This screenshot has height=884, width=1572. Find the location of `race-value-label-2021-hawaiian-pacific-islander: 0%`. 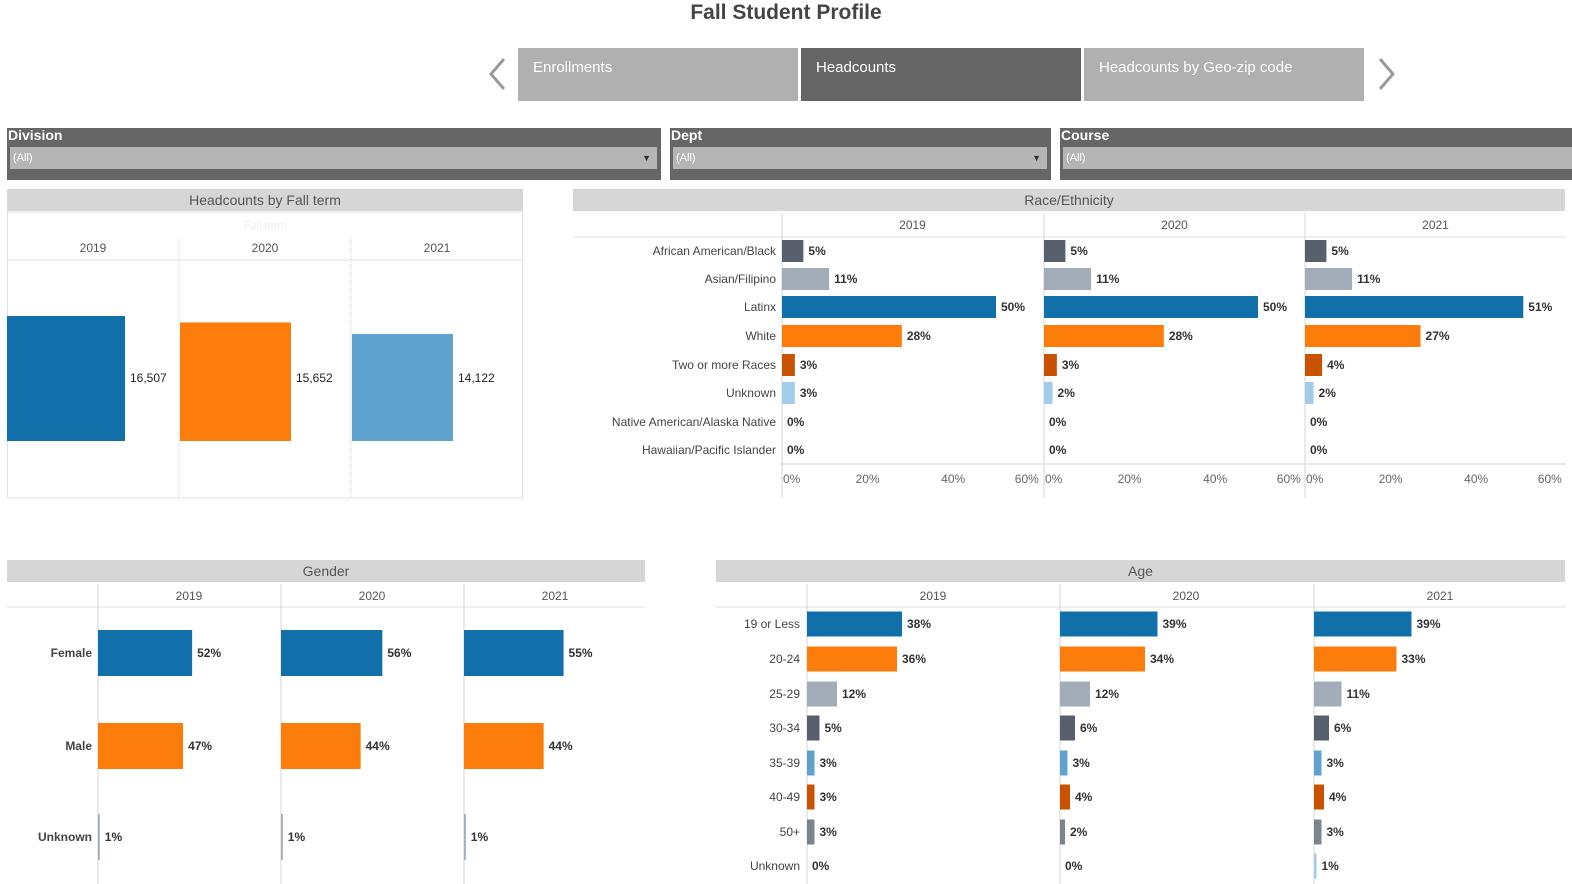

race-value-label-2021-hawaiian-pacific-islander: 0% is located at coordinates (1319, 450).